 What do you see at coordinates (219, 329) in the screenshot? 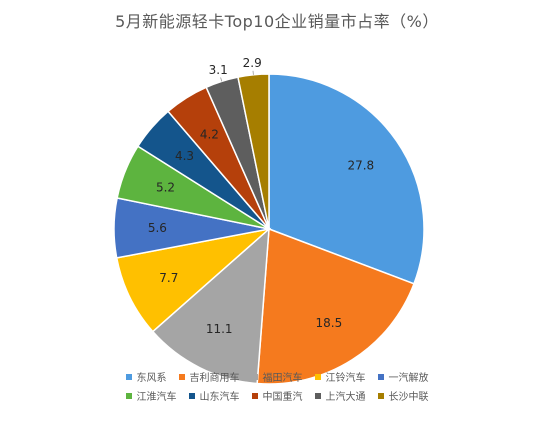
I see `data-label-3: 11.1` at bounding box center [219, 329].